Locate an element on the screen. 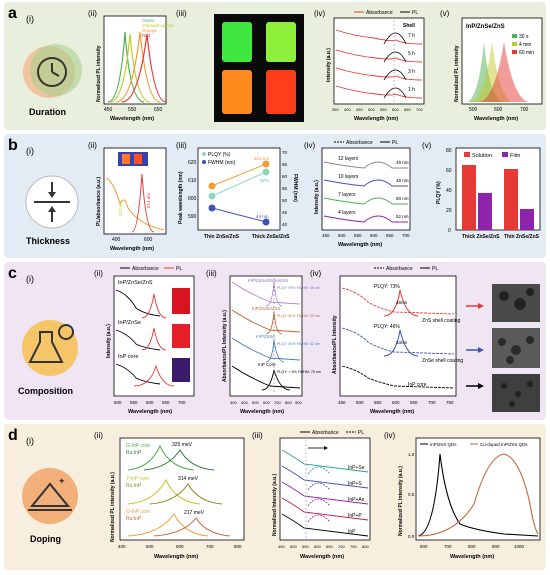 Image resolution: width=550 pixels, height=575 pixels. tick: 450 is located at coordinates (326, 235).